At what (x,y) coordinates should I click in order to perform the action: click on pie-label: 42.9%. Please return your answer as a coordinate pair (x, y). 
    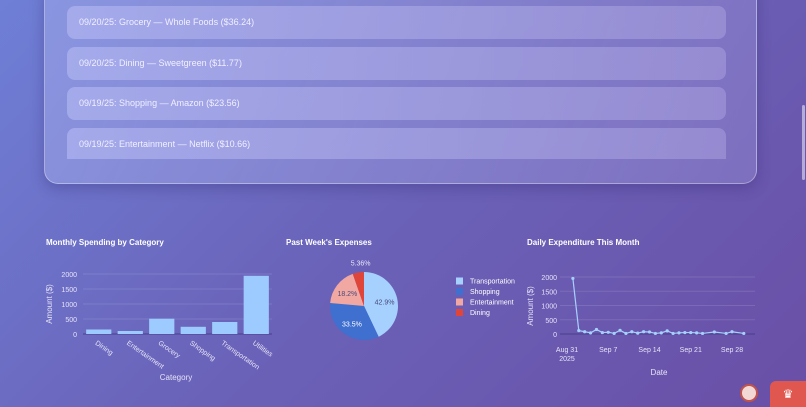
    Looking at the image, I should click on (385, 302).